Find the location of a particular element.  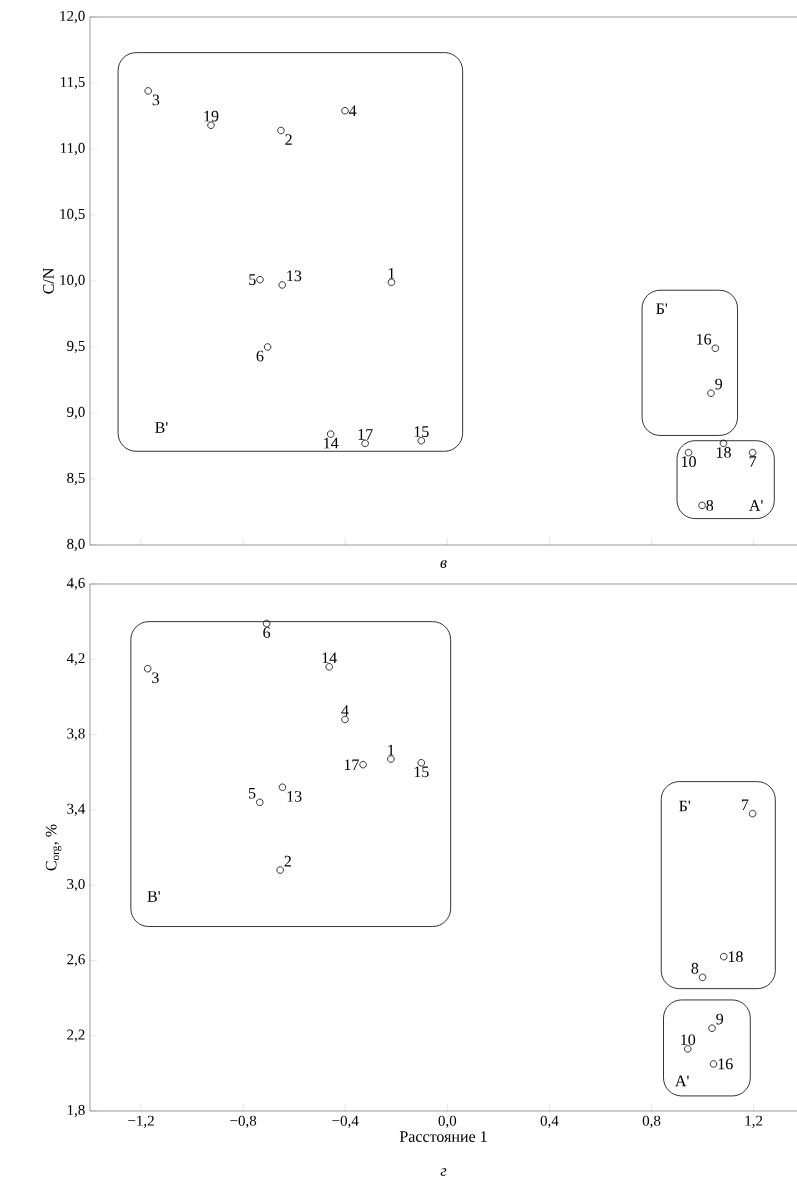

series-label: 19 is located at coordinates (211, 116).